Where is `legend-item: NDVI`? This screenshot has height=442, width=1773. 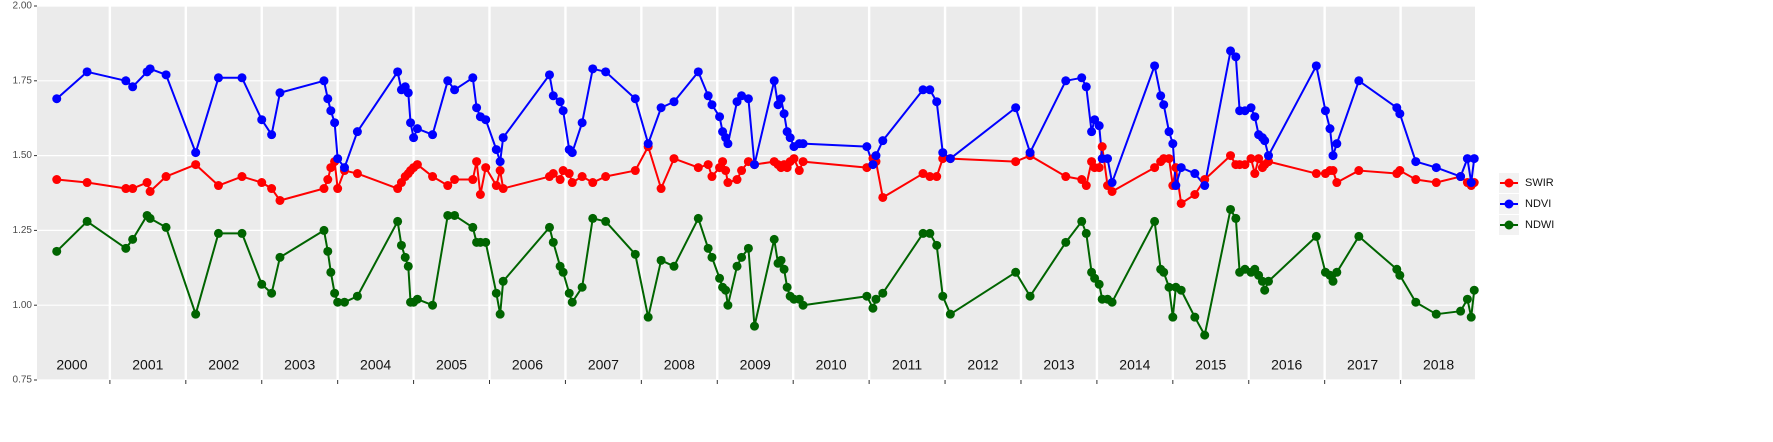 legend-item: NDVI is located at coordinates (1525, 204).